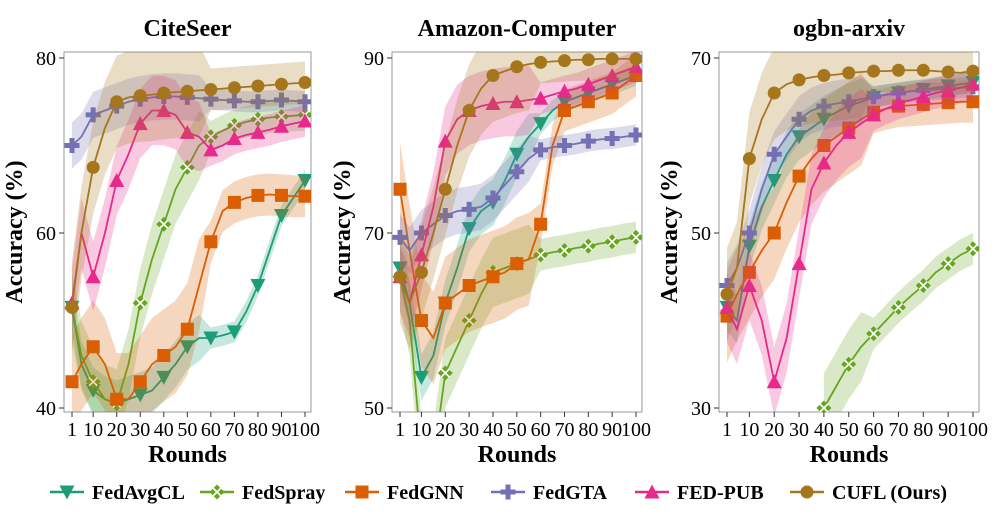  I want to click on x-tick-label: 80, so click(588, 430).